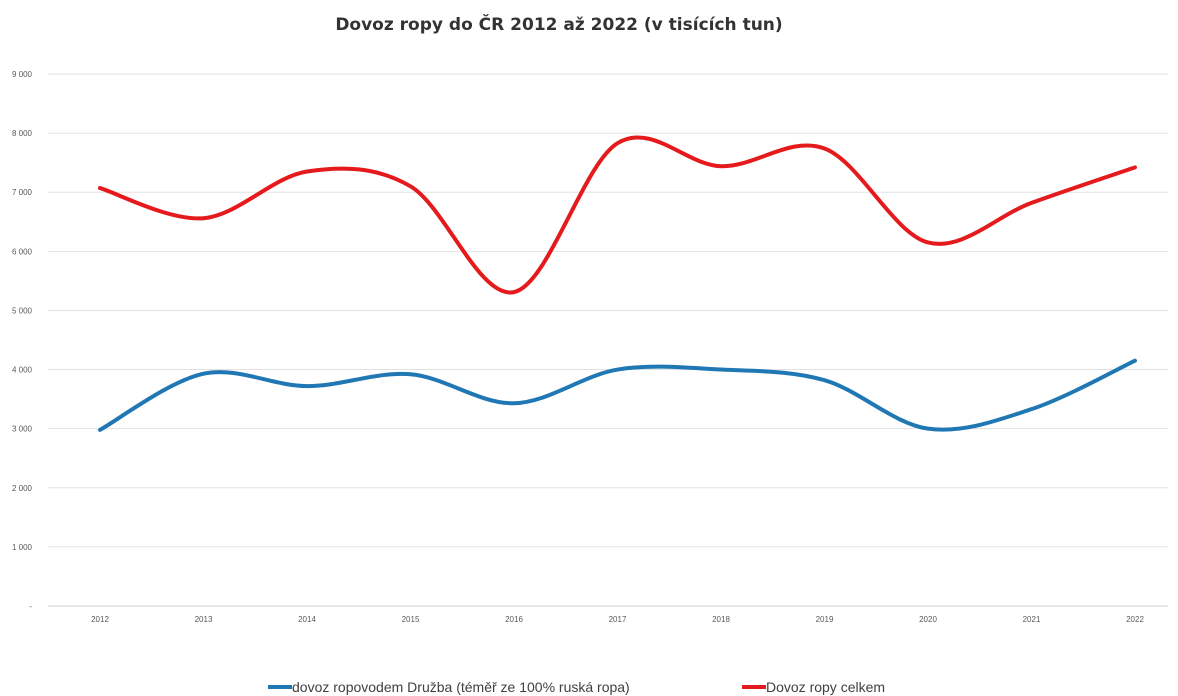  I want to click on x-tick-label: 2019, so click(825, 619).